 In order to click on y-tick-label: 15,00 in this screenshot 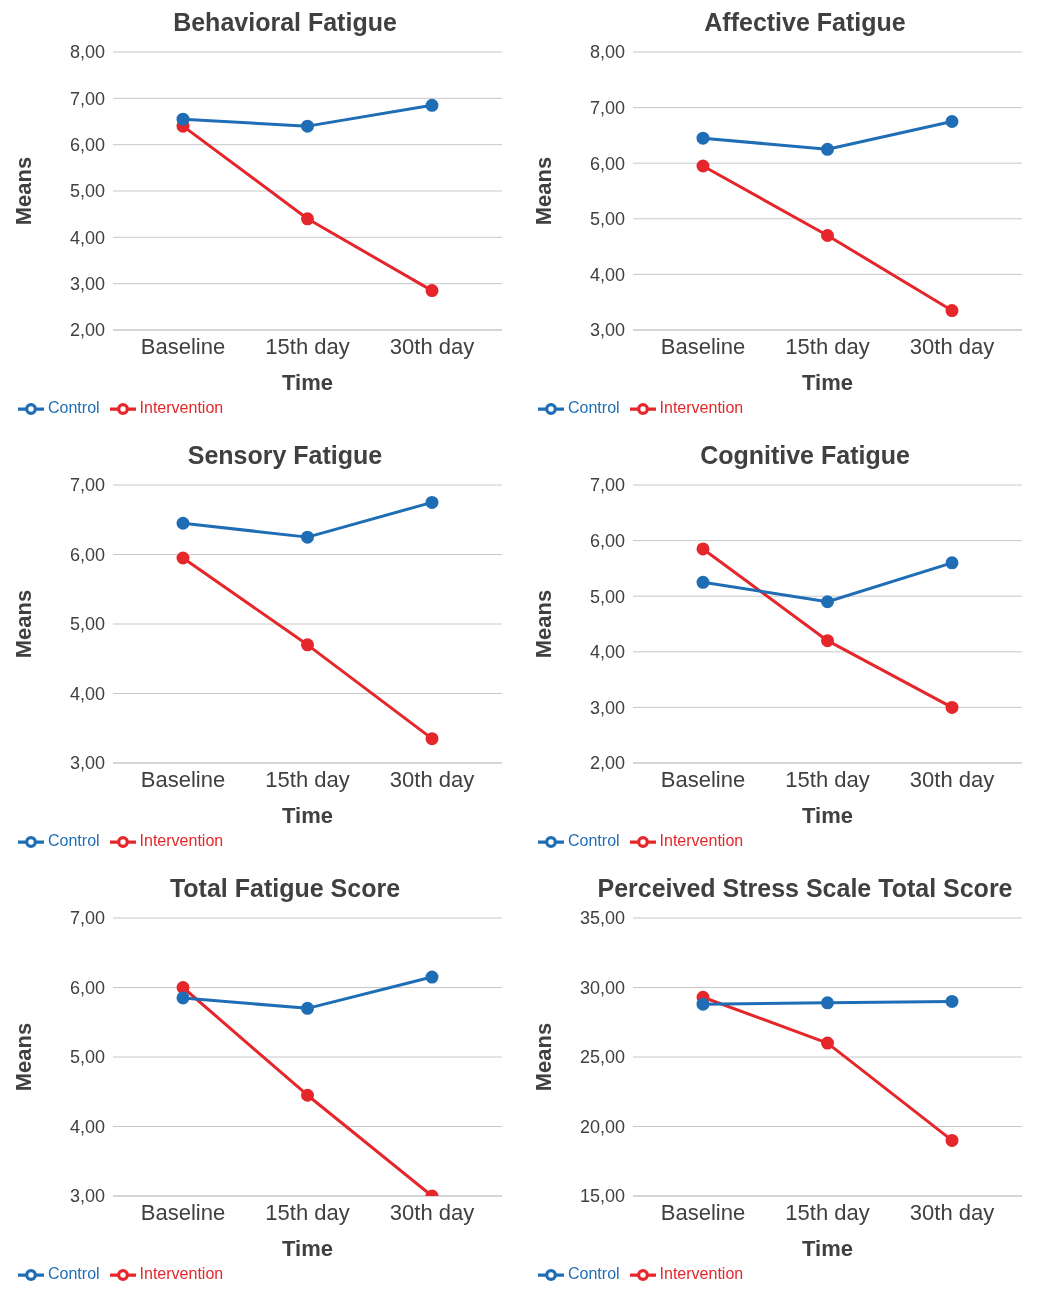, I will do `click(602, 1196)`.